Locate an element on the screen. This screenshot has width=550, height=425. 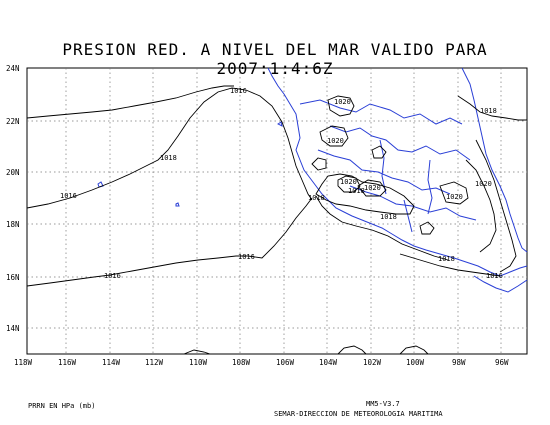
isobar-1018-east is located at coordinates (492, 108).